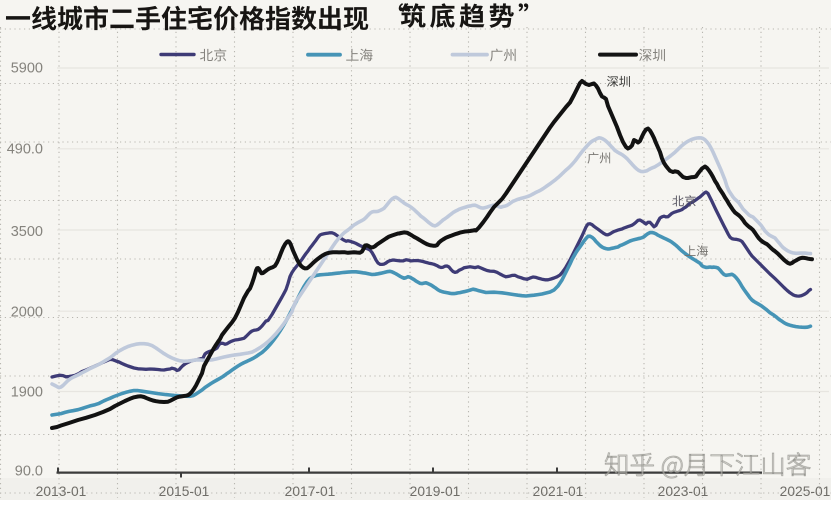 Image resolution: width=831 pixels, height=505 pixels. I want to click on svg-text: 2021-01, so click(558, 491).